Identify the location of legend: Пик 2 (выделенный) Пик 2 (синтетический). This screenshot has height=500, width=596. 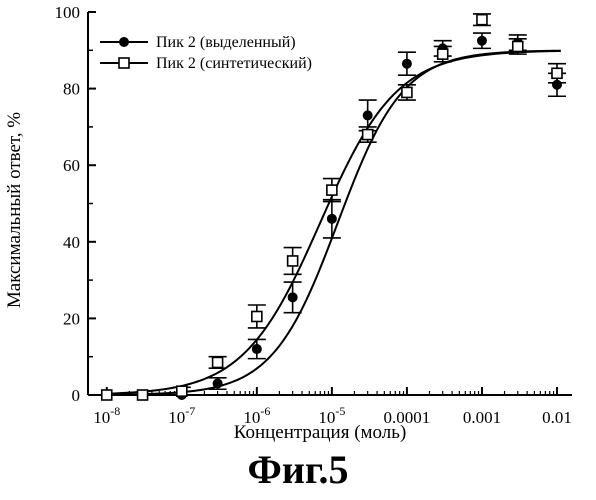
(206, 53).